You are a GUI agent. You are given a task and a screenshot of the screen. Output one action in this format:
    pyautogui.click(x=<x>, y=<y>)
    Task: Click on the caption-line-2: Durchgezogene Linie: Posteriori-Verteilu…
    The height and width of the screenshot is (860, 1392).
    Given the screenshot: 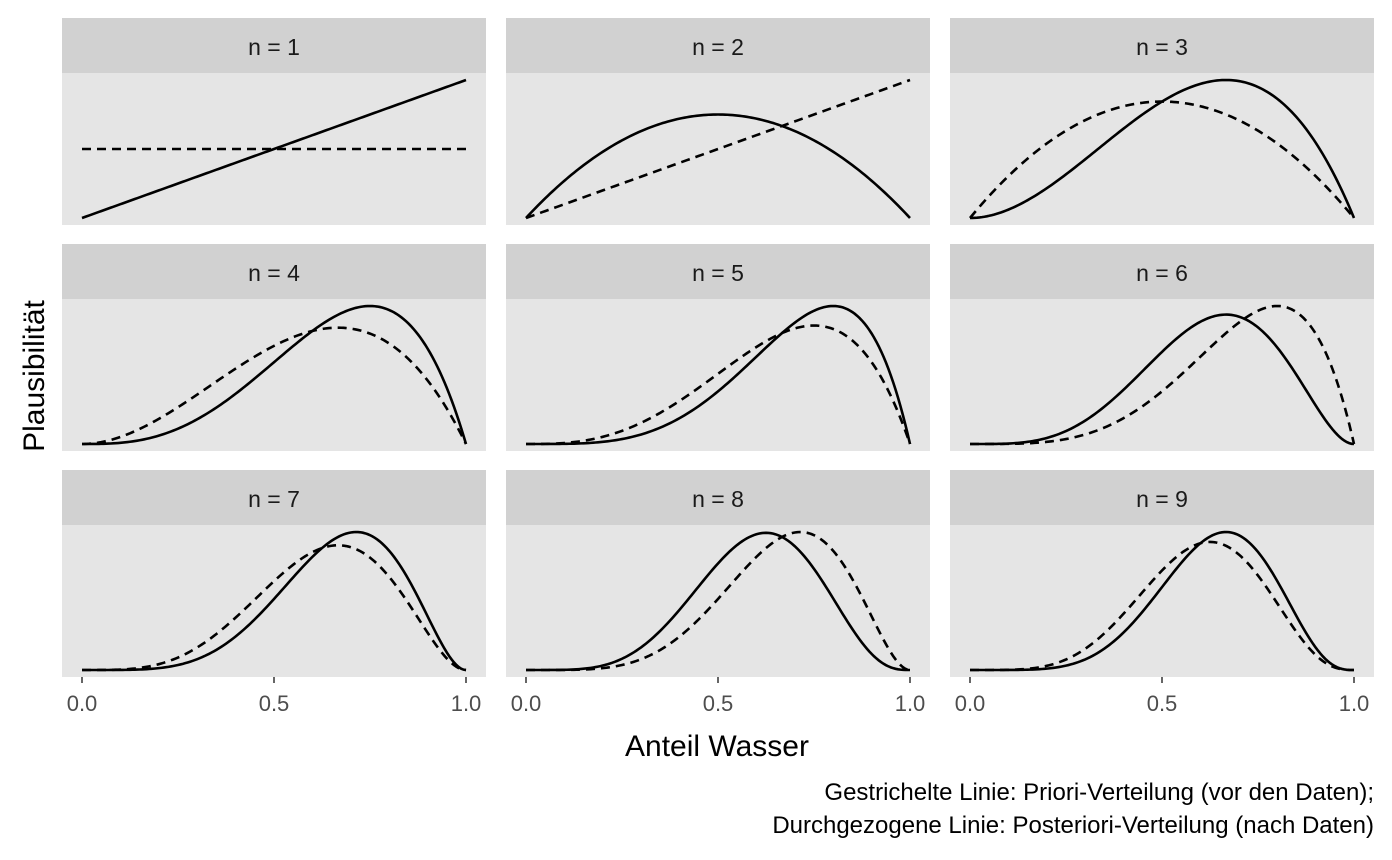 What is the action you would take?
    pyautogui.click(x=1073, y=825)
    